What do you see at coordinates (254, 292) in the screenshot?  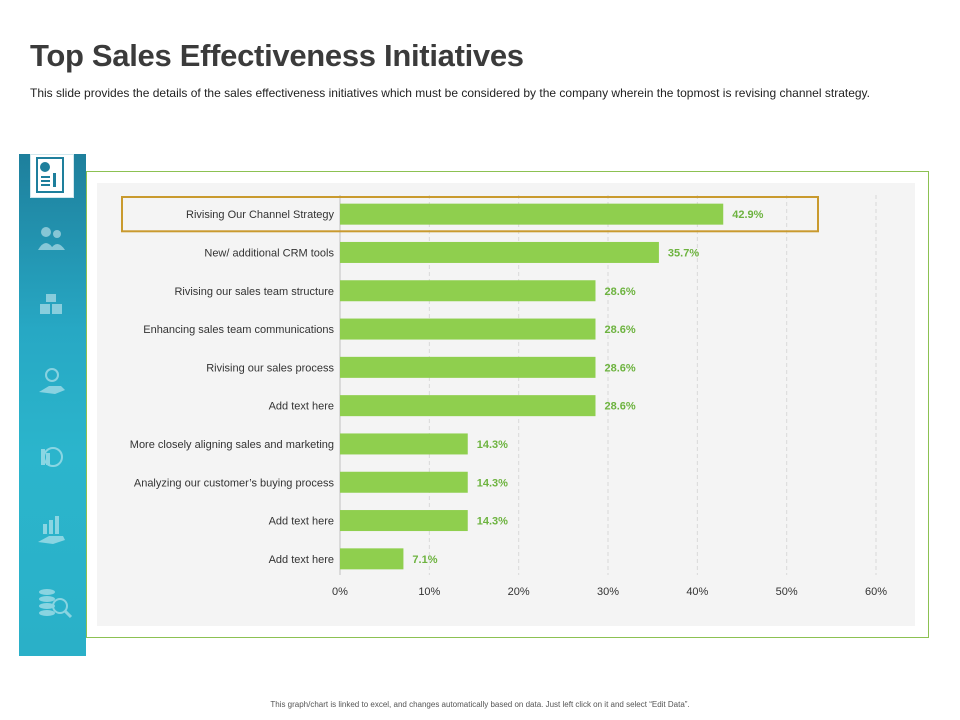 I see `category-label: Rivising our sales team structure` at bounding box center [254, 292].